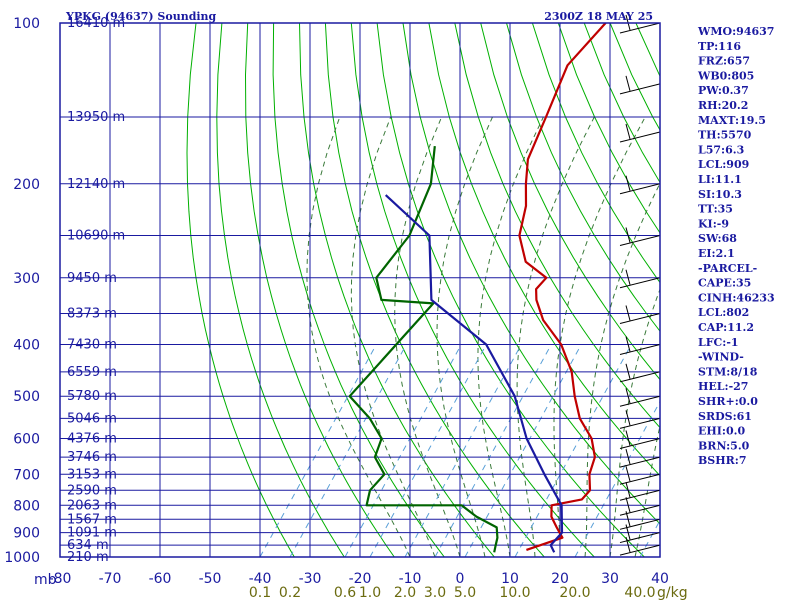  I want to click on index-value: SW:68, so click(717, 238).